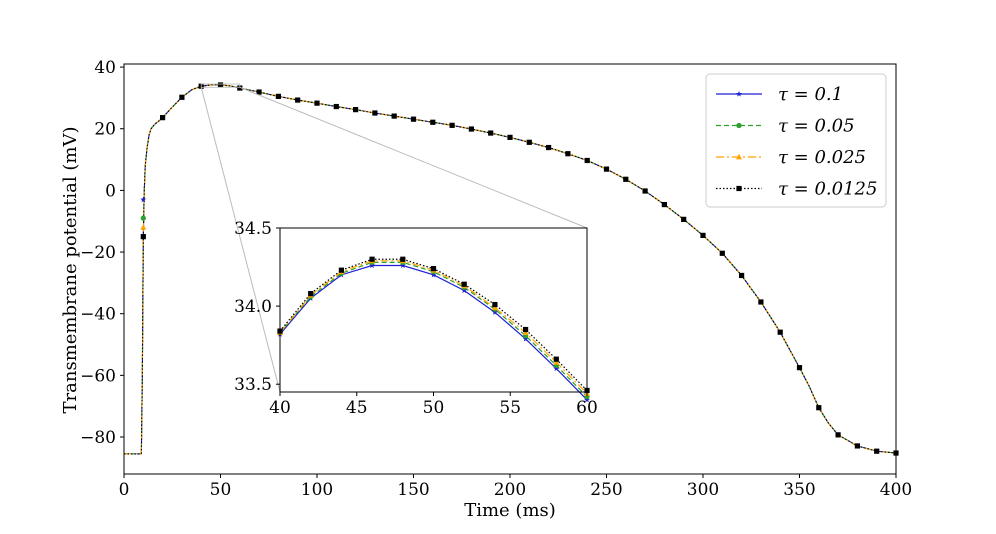 This screenshot has height=534, width=996. Describe the element at coordinates (98, 315) in the screenshot. I see `y-tick-label: −40` at that location.